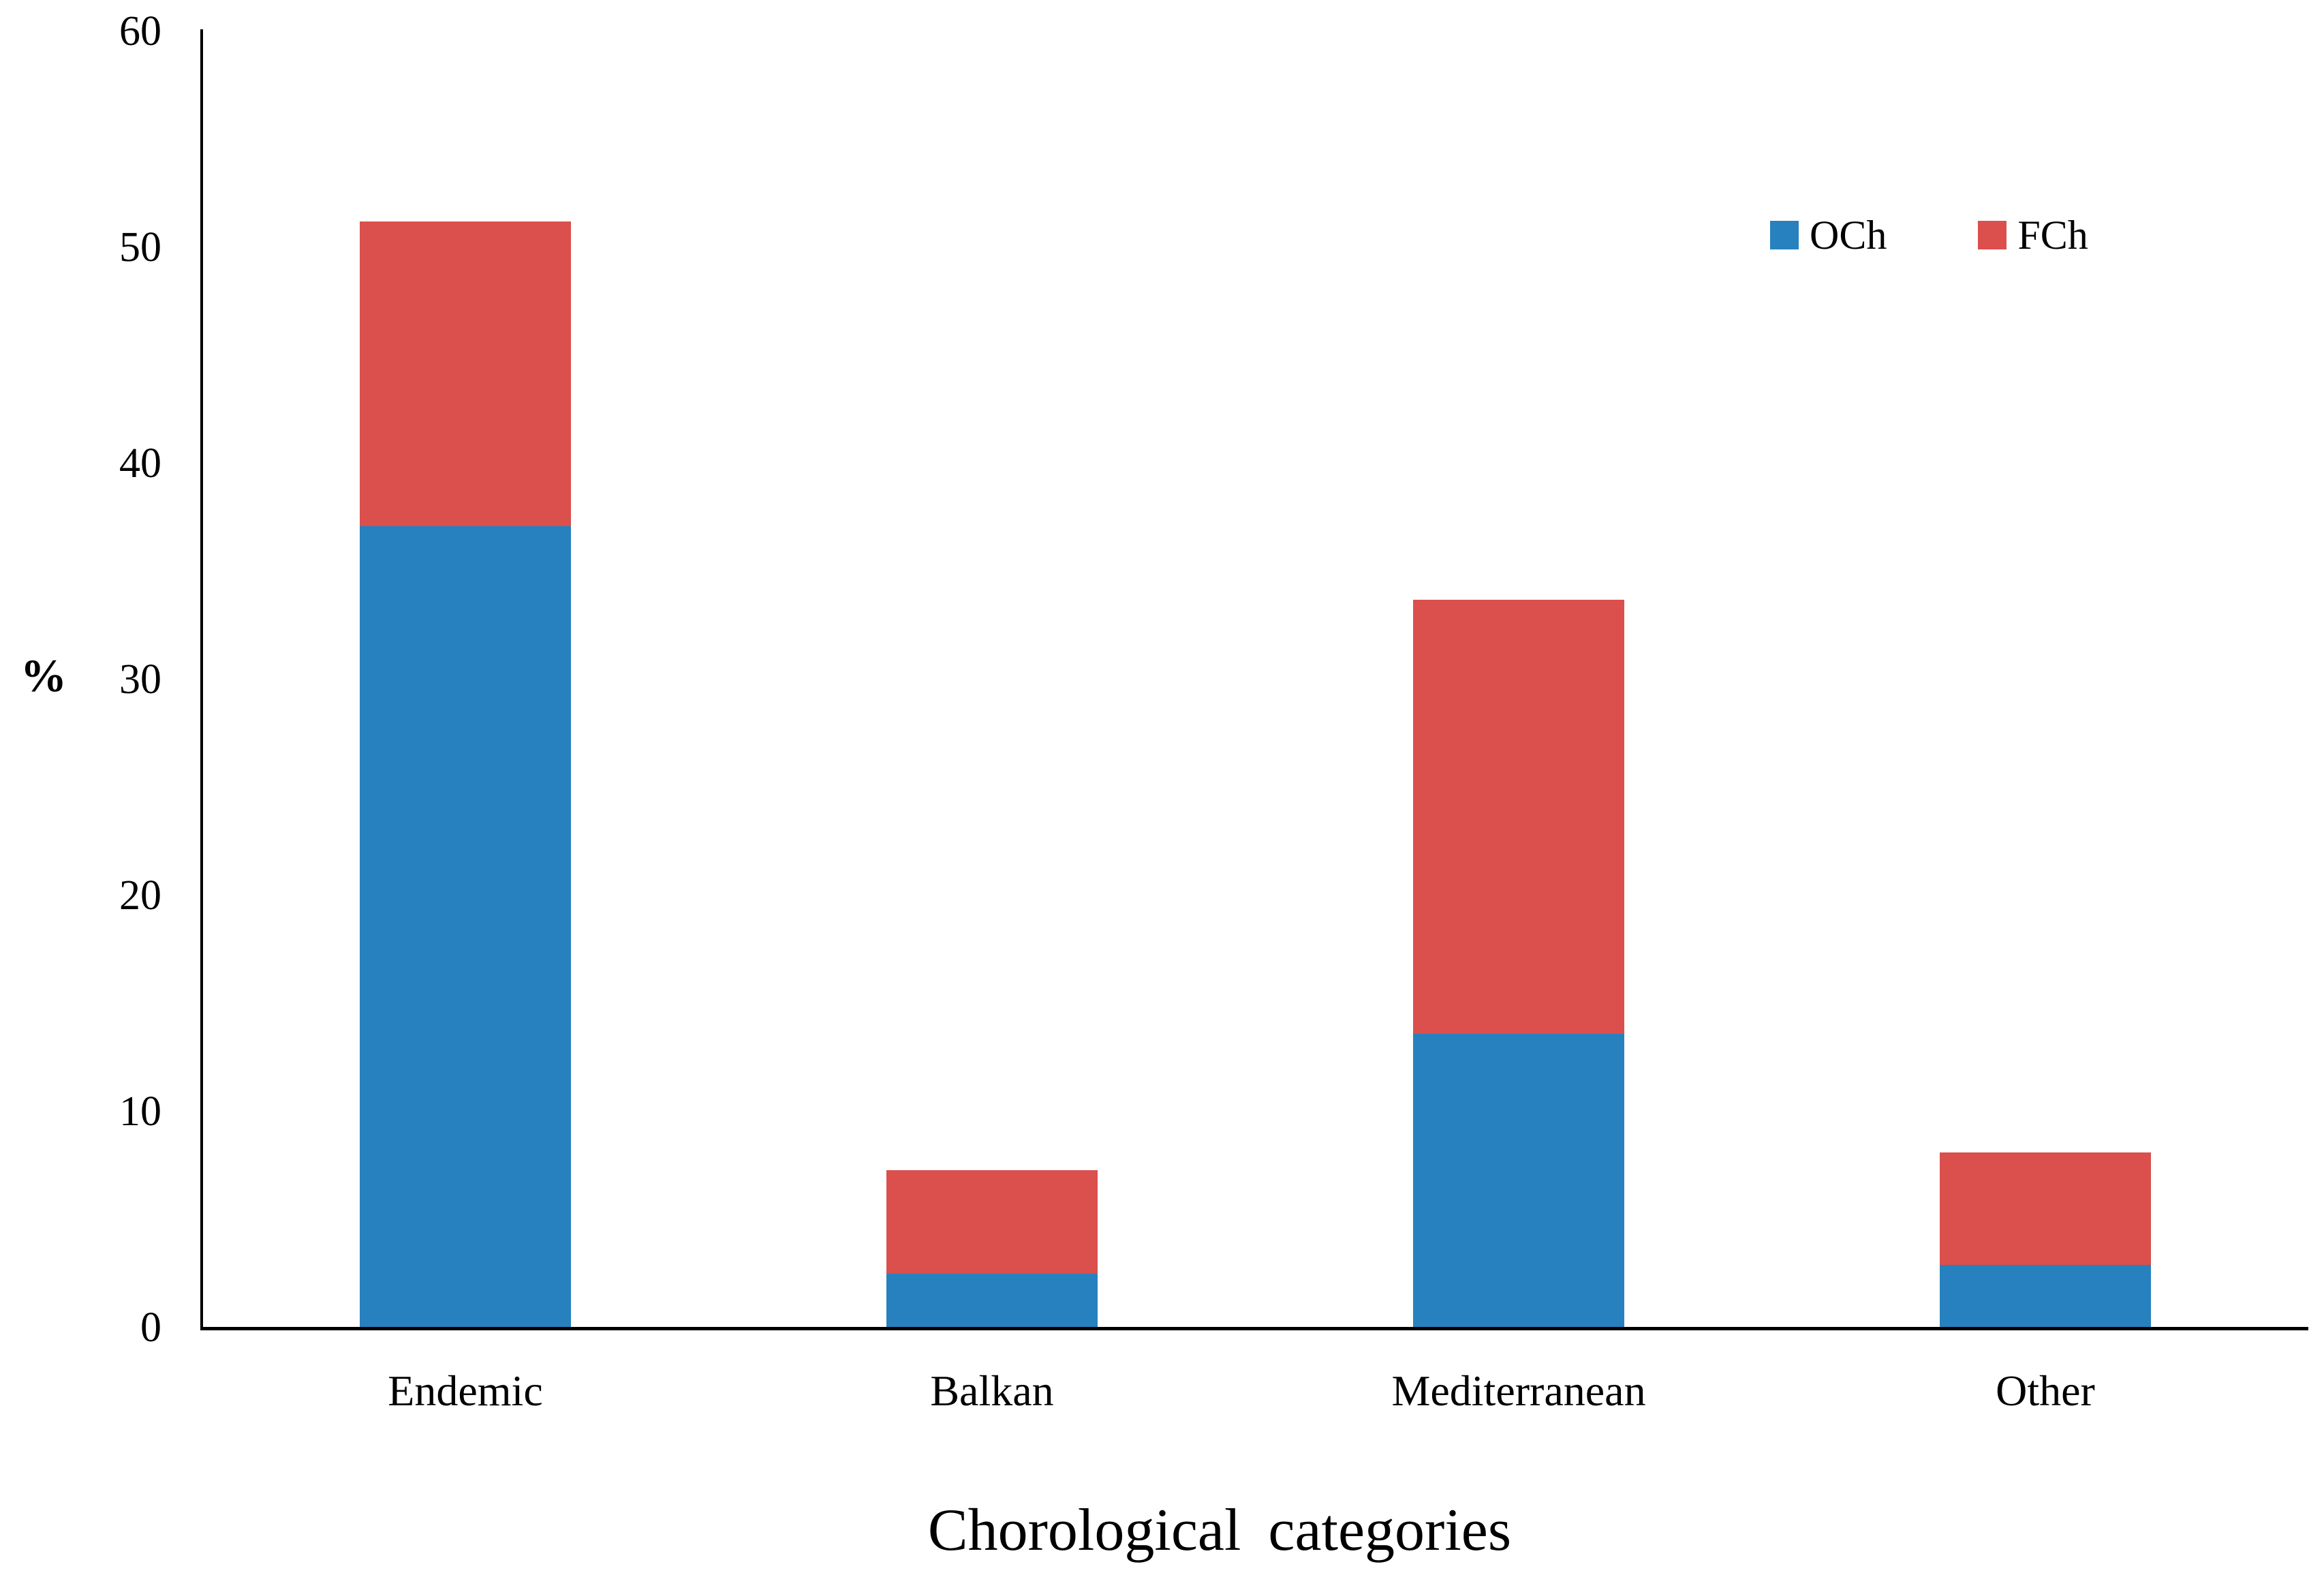 Image resolution: width=2324 pixels, height=1575 pixels. I want to click on legend: OCh FCh, so click(1929, 235).